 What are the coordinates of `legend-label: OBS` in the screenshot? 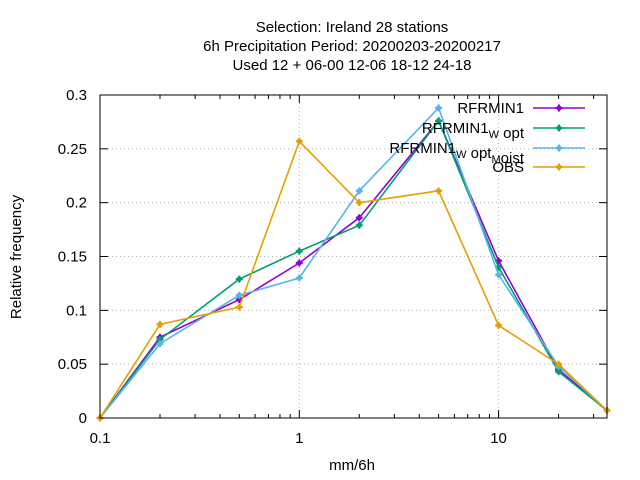 It's located at (508, 167).